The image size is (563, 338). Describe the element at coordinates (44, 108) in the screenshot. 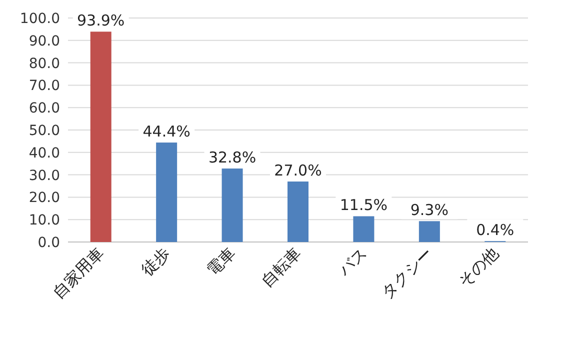

I see `y-tick-label: 60.0` at that location.